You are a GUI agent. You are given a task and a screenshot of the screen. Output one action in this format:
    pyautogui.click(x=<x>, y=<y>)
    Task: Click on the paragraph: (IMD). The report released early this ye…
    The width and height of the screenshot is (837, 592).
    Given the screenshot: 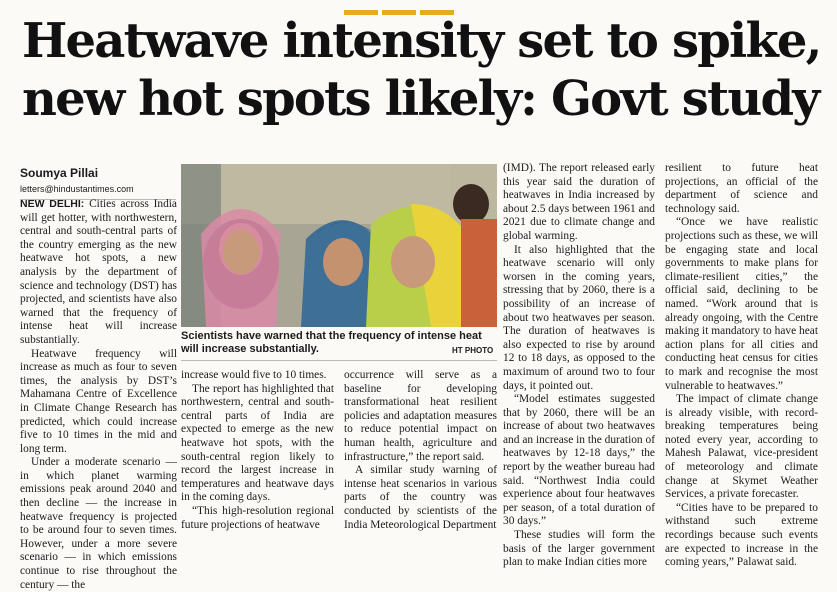 What is the action you would take?
    pyautogui.click(x=579, y=202)
    